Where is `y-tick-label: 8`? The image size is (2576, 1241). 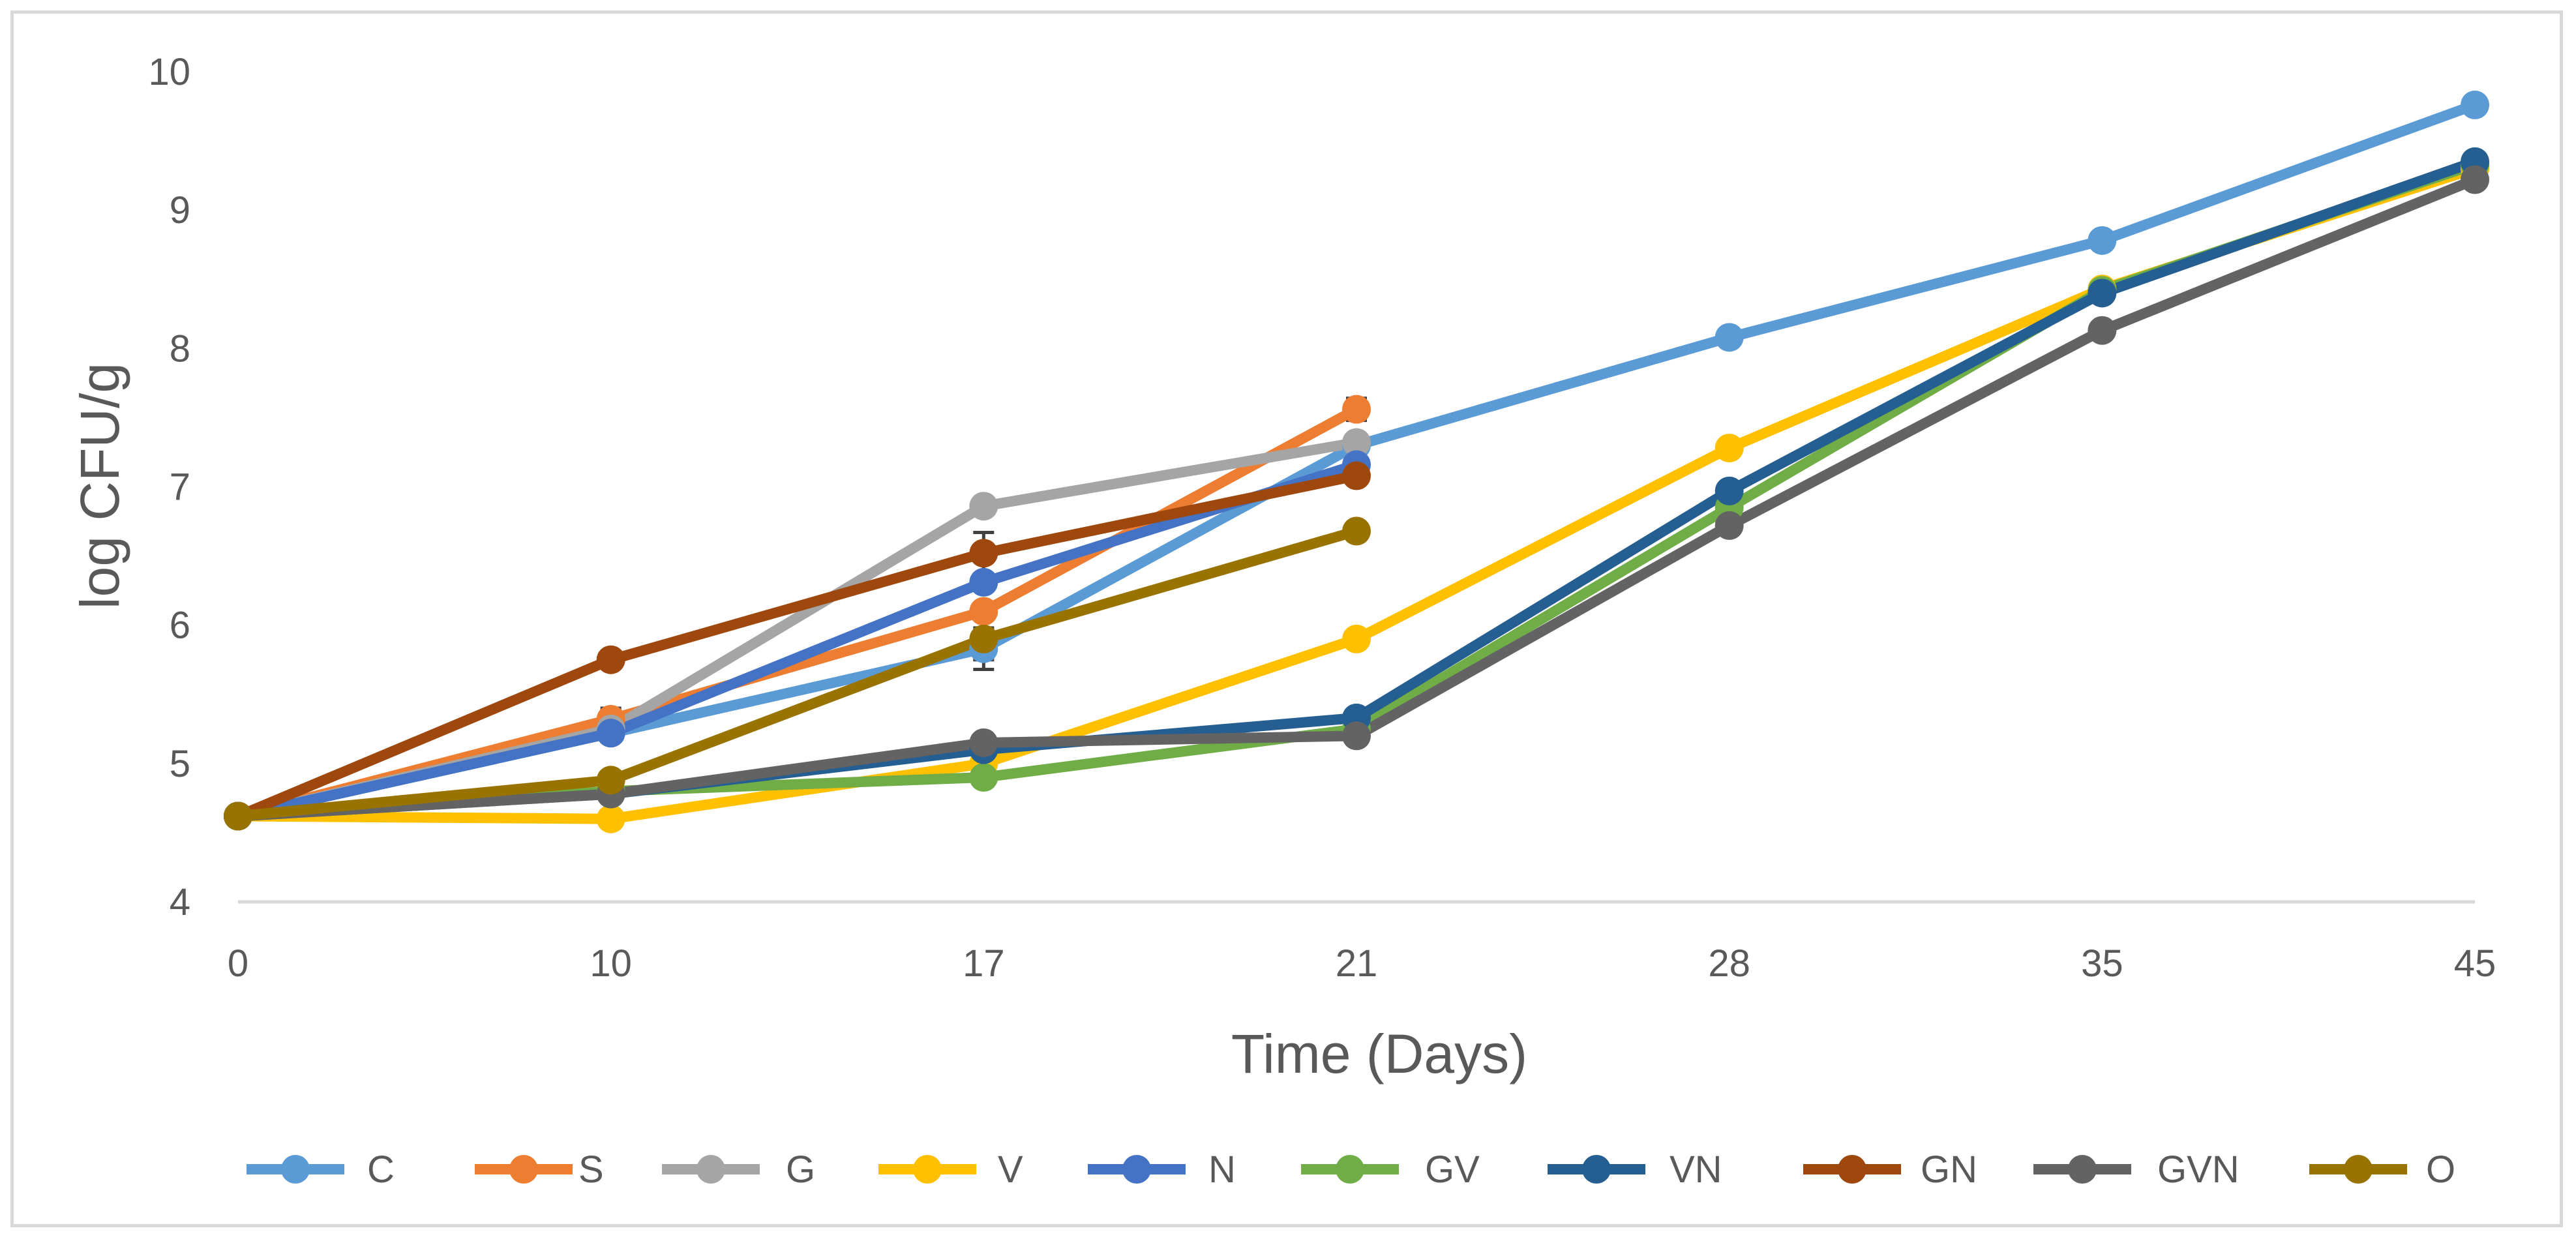
y-tick-label: 8 is located at coordinates (180, 348).